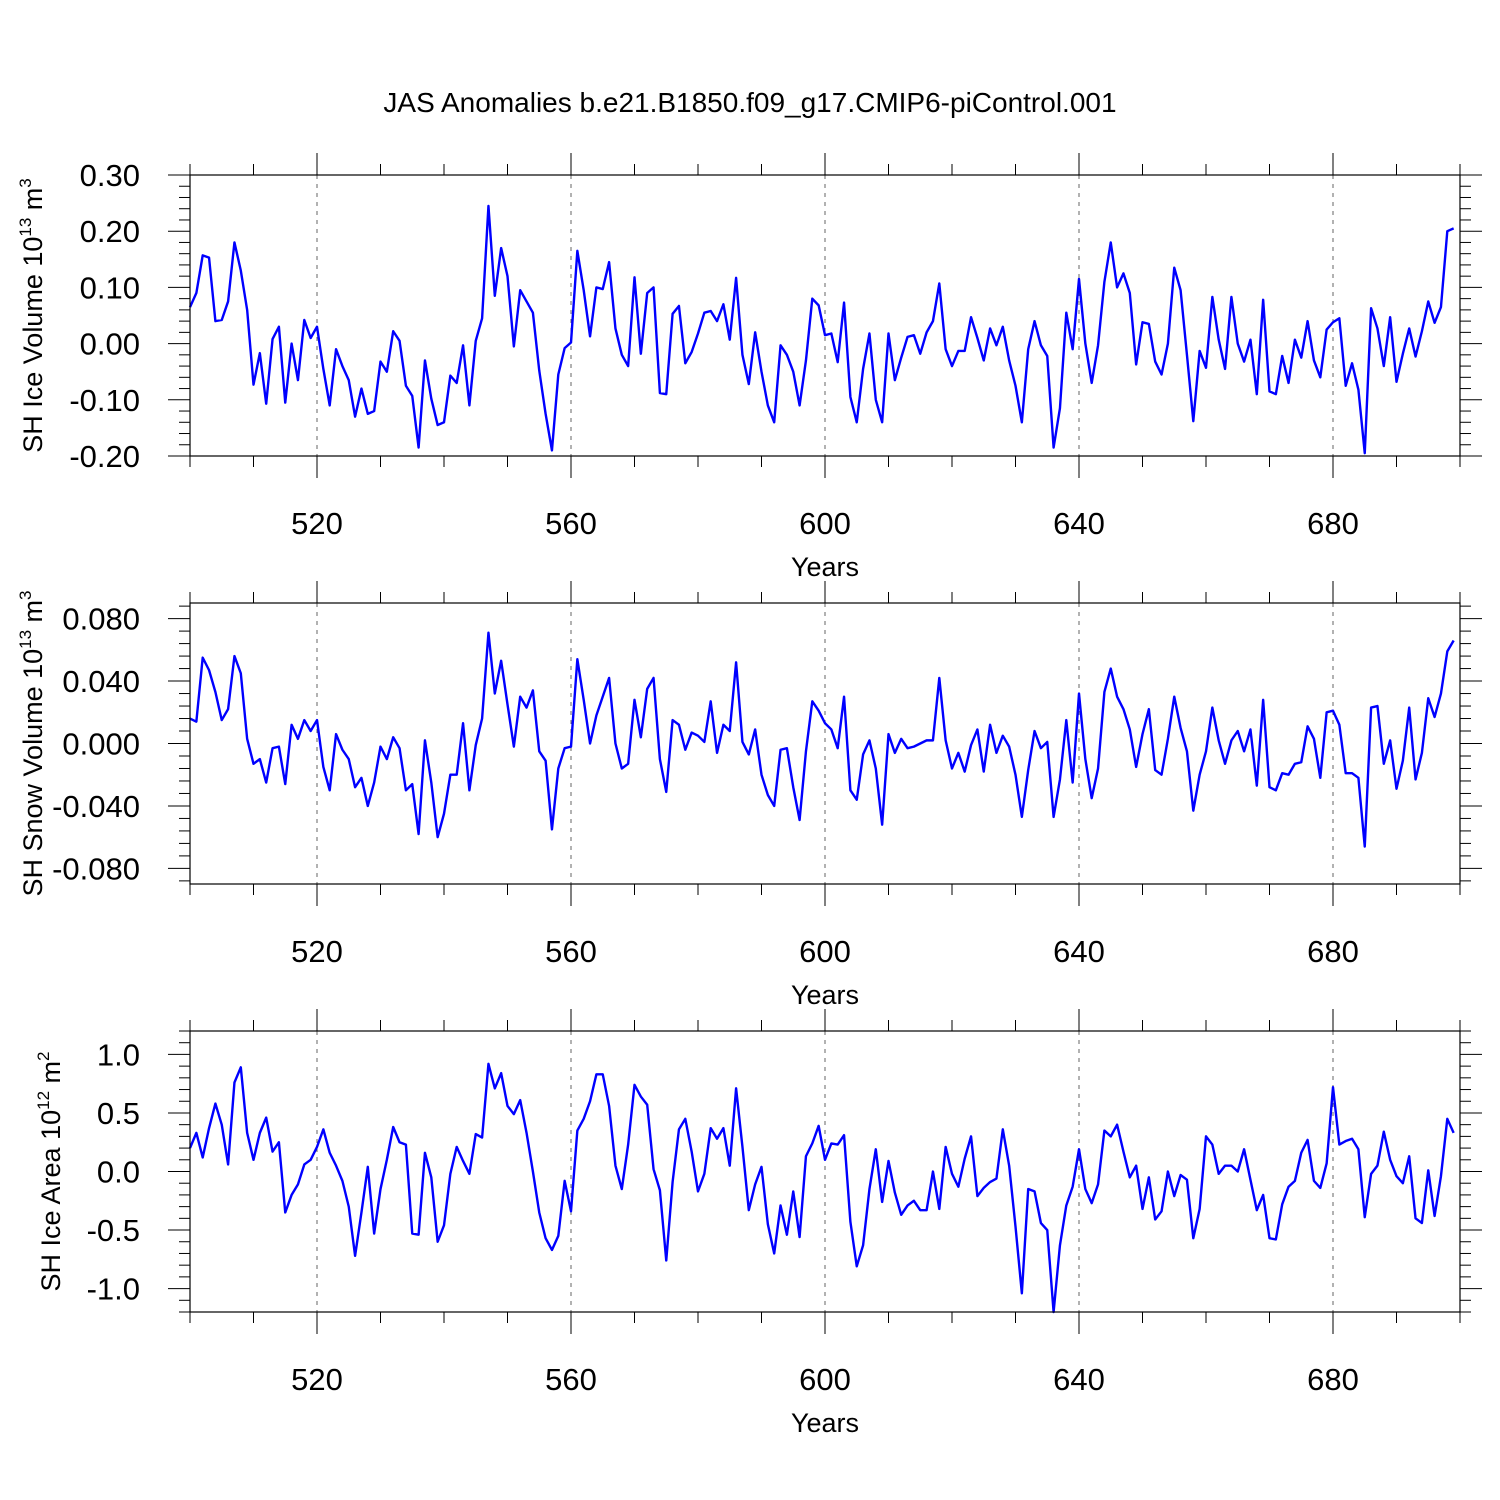 This screenshot has height=1500, width=1500. Describe the element at coordinates (33, 773) in the screenshot. I see `y-axis-title-text: SH Snow Volume 10` at that location.